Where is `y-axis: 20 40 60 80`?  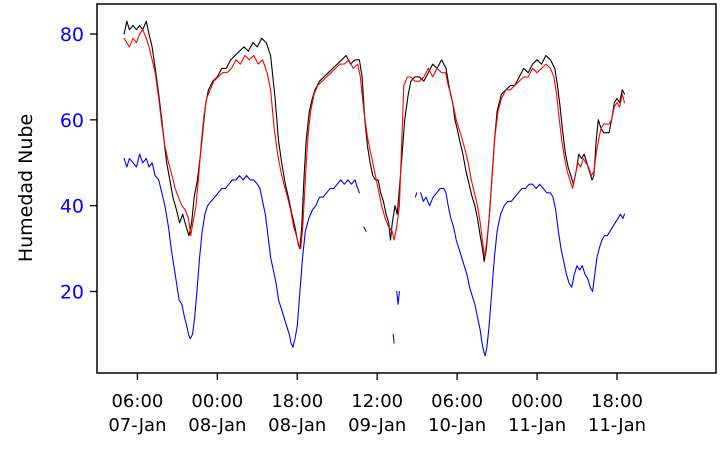 y-axis: 20 40 60 80 is located at coordinates (78, 163).